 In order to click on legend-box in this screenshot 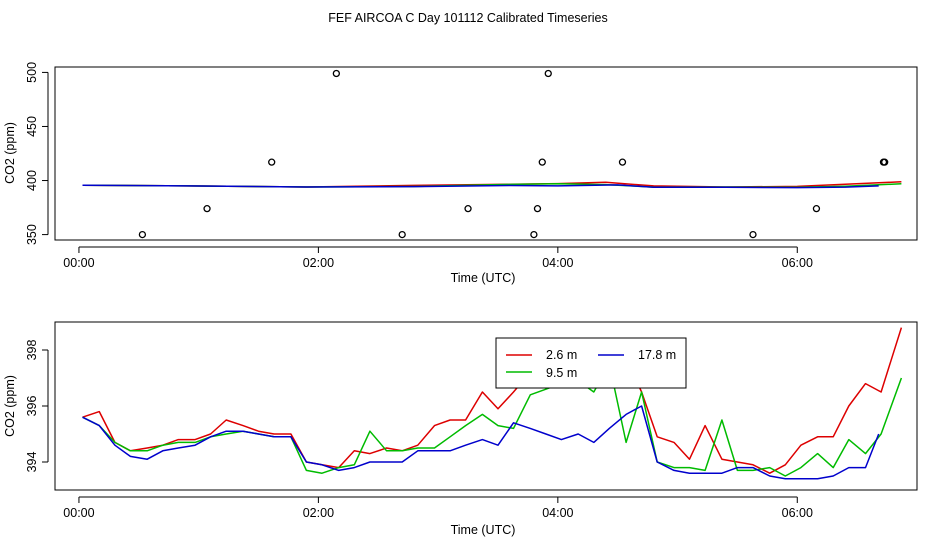, I will do `click(591, 363)`.